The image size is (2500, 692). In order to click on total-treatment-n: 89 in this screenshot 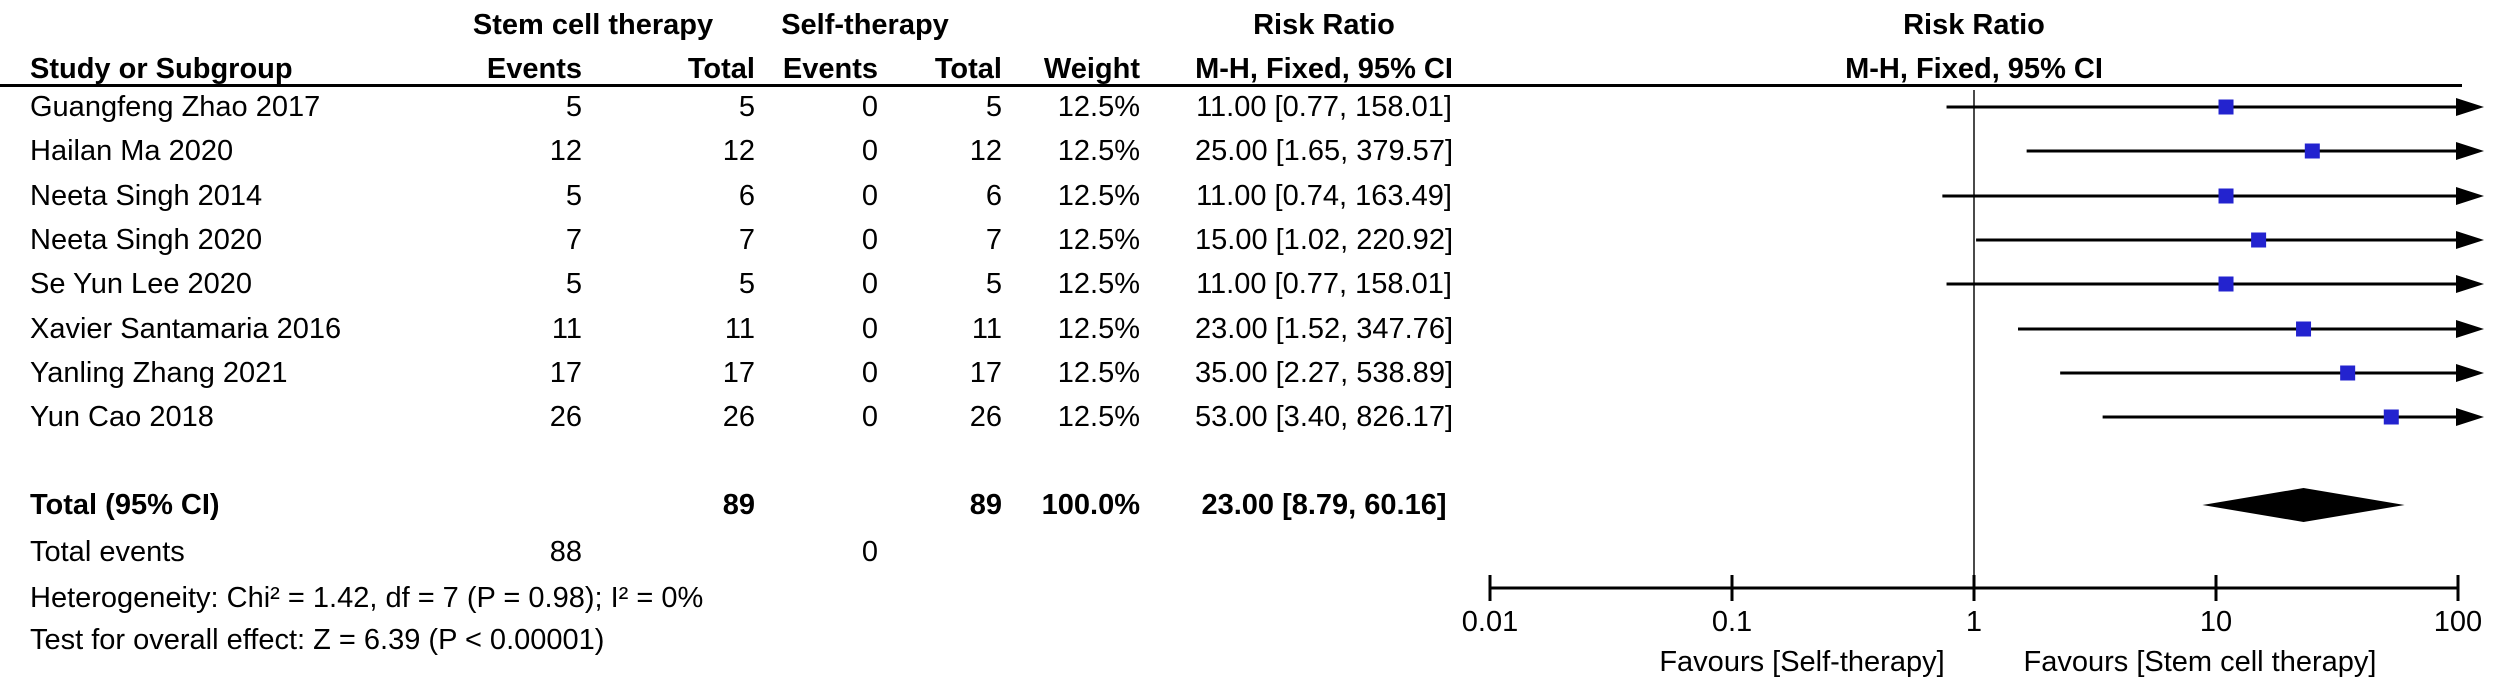, I will do `click(738, 505)`.